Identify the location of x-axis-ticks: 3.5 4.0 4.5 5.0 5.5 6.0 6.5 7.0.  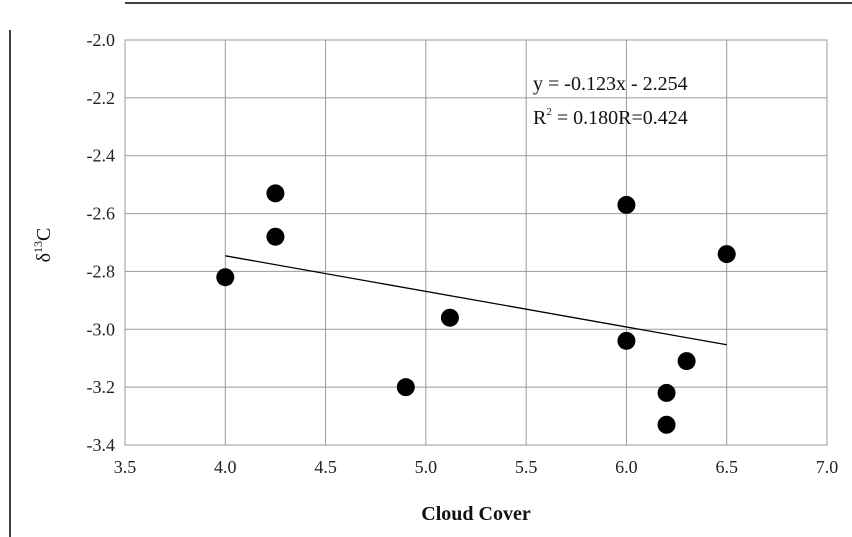
(476, 467).